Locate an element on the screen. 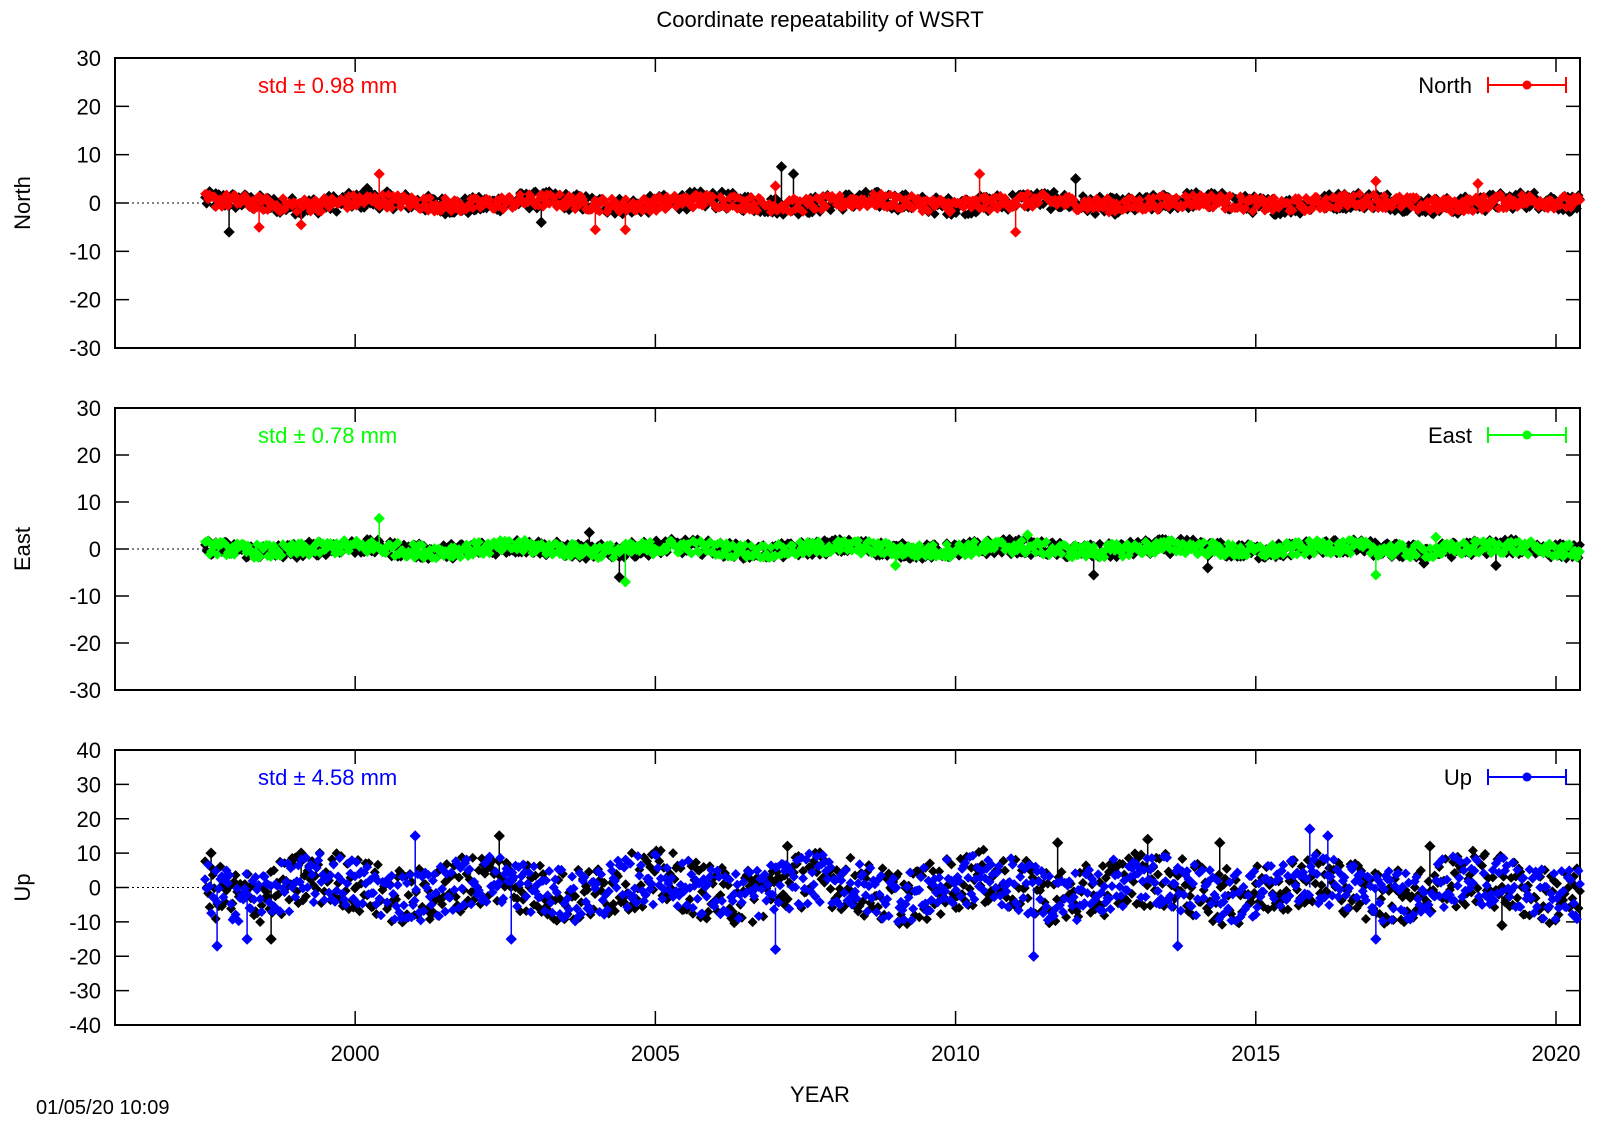 The height and width of the screenshot is (1125, 1600). legend-label: East is located at coordinates (1450, 435).